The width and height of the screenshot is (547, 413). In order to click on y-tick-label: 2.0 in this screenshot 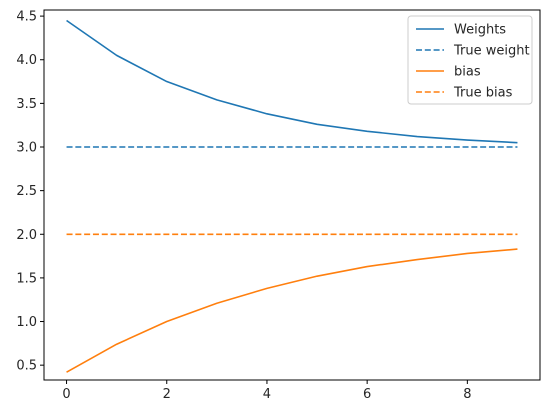, I will do `click(26, 235)`.